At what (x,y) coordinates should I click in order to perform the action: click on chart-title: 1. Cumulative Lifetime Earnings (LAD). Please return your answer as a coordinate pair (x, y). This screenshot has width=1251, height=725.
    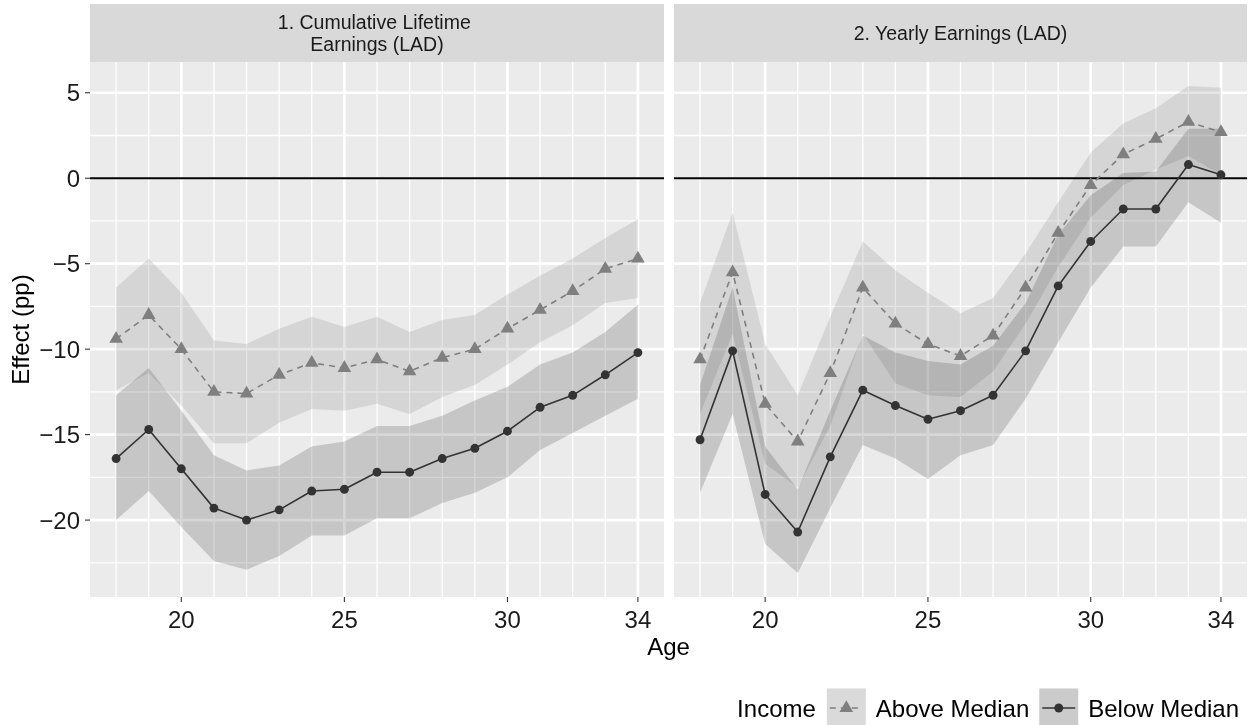
    Looking at the image, I should click on (377, 33).